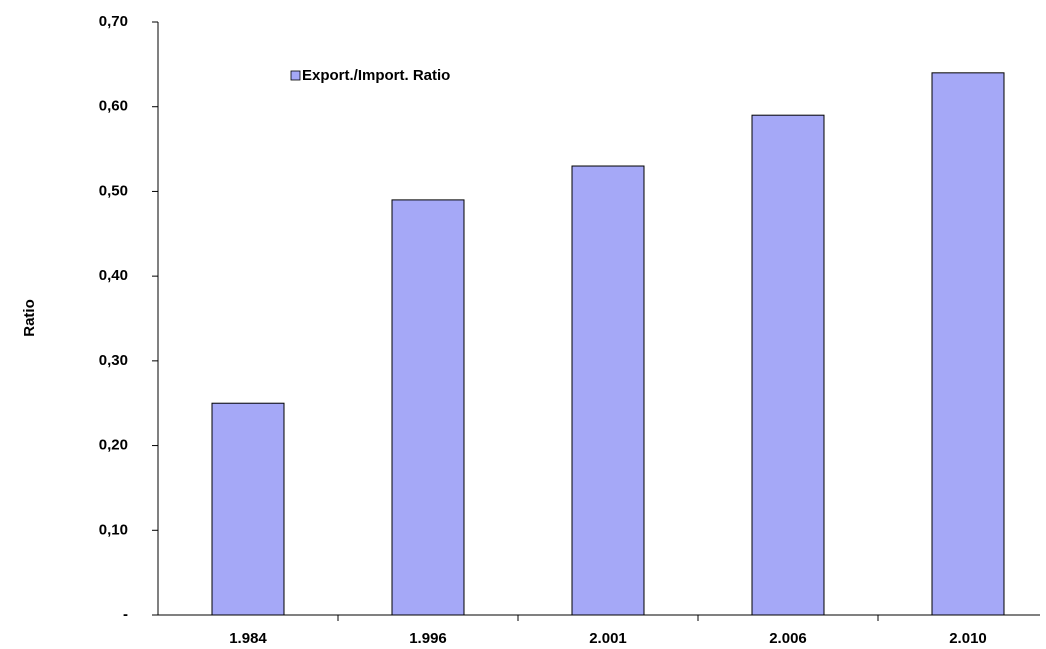  Describe the element at coordinates (788, 638) in the screenshot. I see `x-tick-label: 2.006` at that location.